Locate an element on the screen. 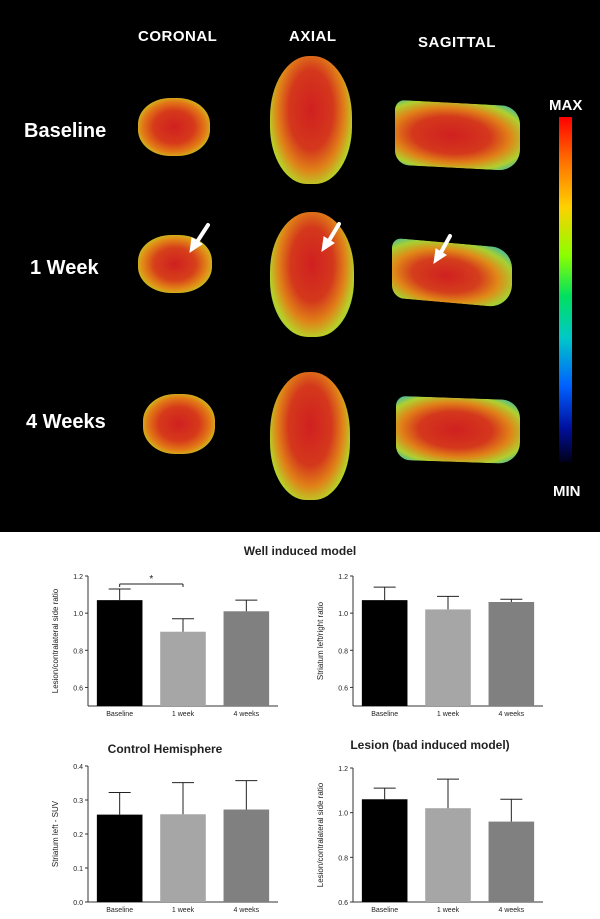 The height and width of the screenshot is (919, 600). view-header-axial: AXIAL is located at coordinates (313, 36).